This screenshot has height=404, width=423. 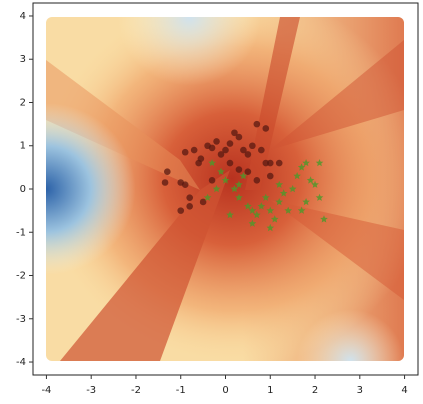 What do you see at coordinates (404, 390) in the screenshot?
I see `x-tick-label: 4` at bounding box center [404, 390].